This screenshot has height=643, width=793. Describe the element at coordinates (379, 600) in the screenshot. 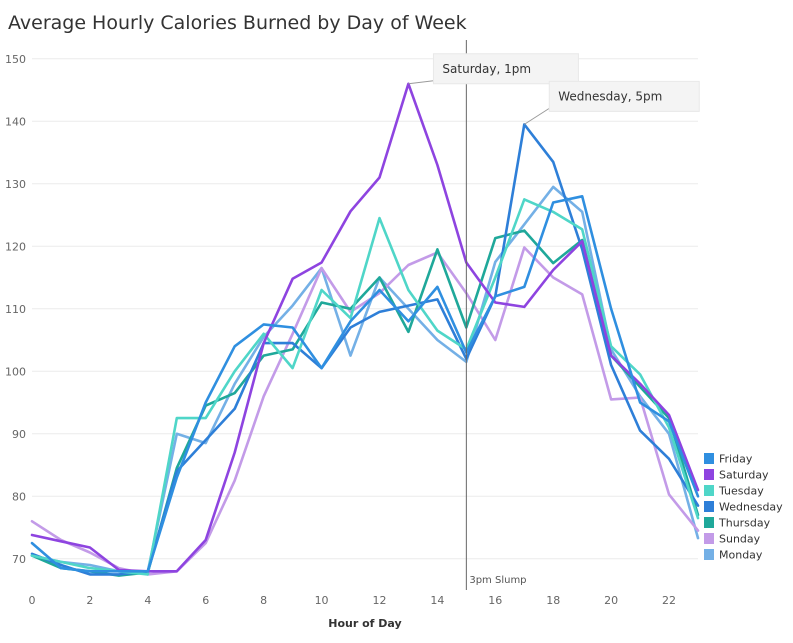

I see `x-tick-label: 12` at that location.